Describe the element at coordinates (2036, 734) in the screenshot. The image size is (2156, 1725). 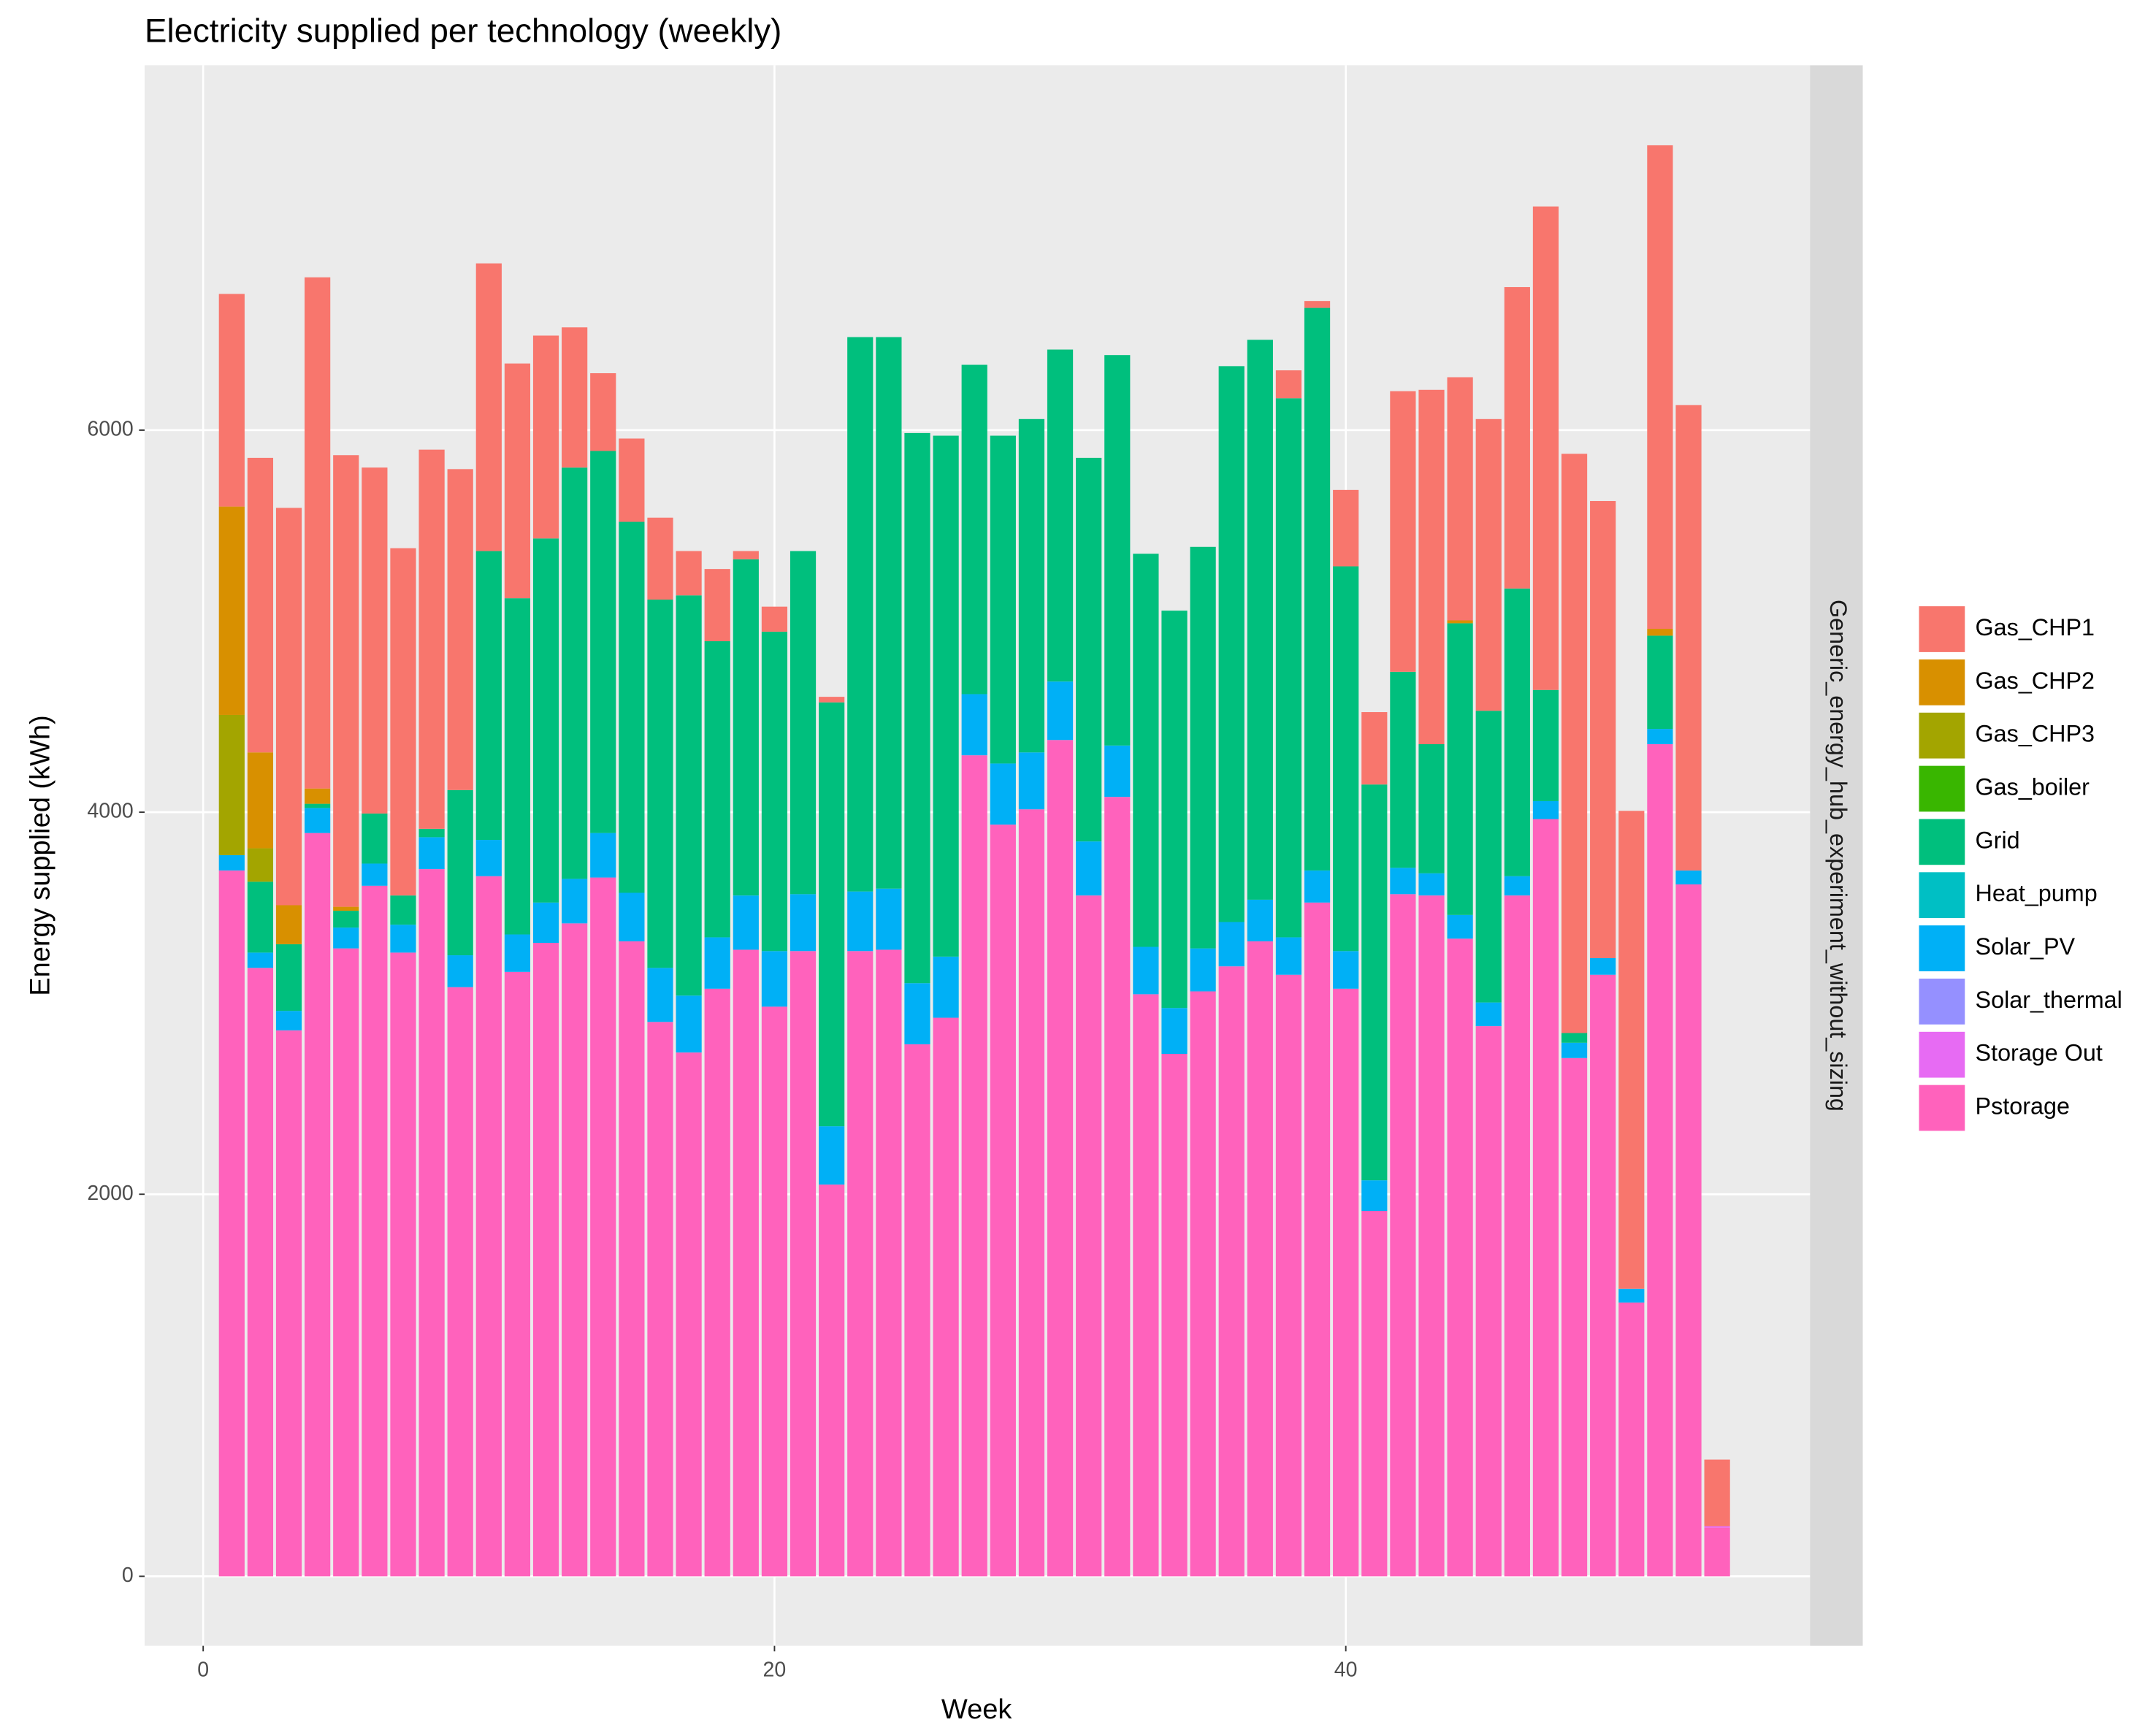
I see `legend-label: Gas_CHP3` at that location.